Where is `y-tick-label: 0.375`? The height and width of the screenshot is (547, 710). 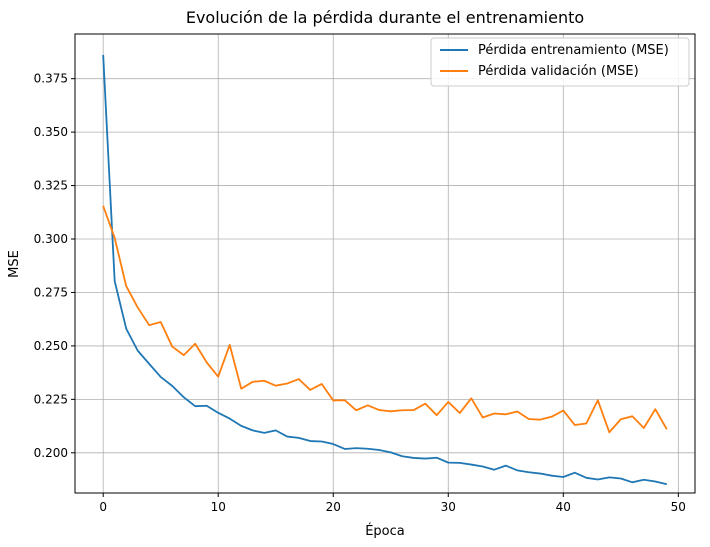
y-tick-label: 0.375 is located at coordinates (51, 79).